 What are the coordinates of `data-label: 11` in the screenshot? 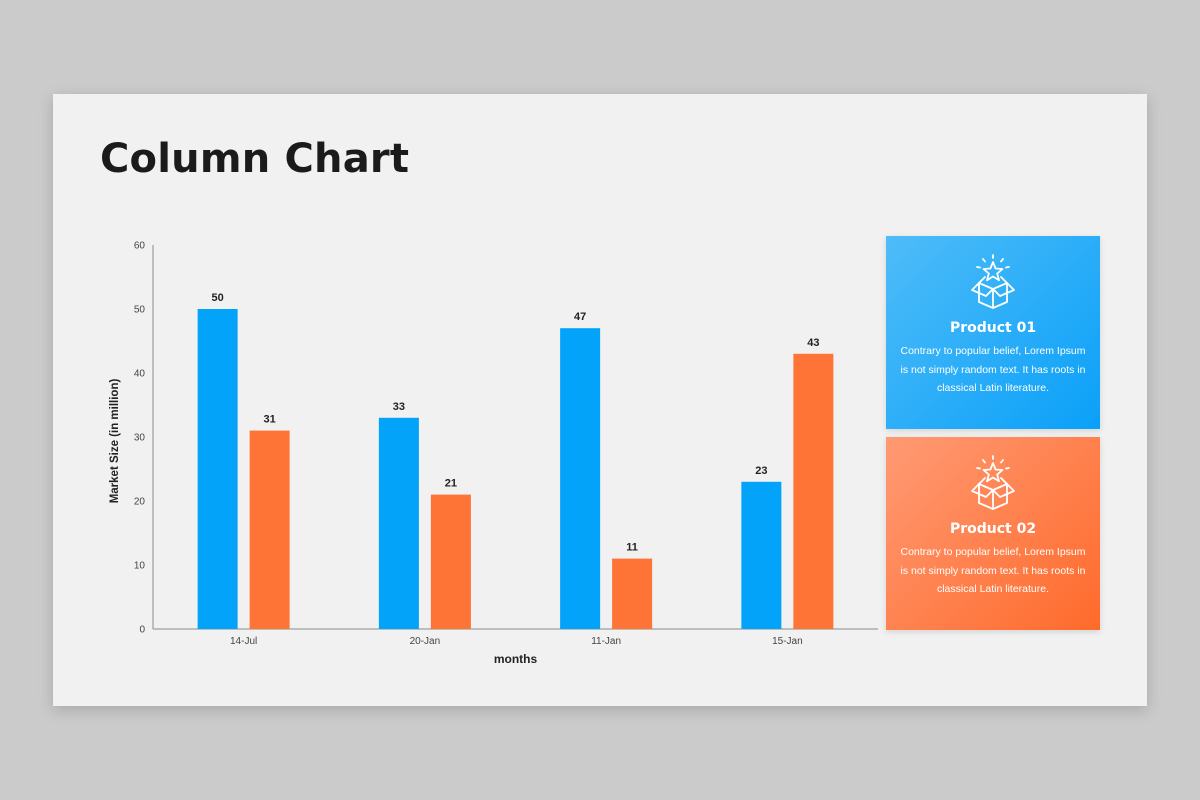 It's located at (632, 548).